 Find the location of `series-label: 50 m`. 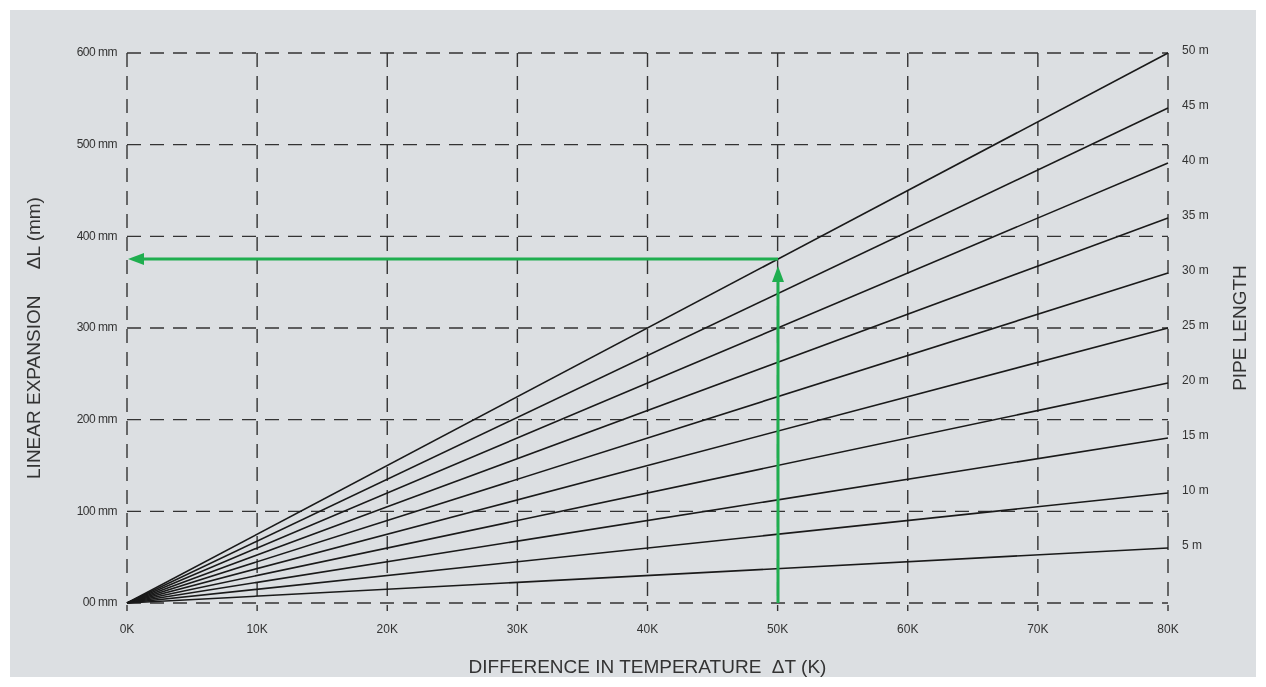

series-label: 50 m is located at coordinates (1195, 50).